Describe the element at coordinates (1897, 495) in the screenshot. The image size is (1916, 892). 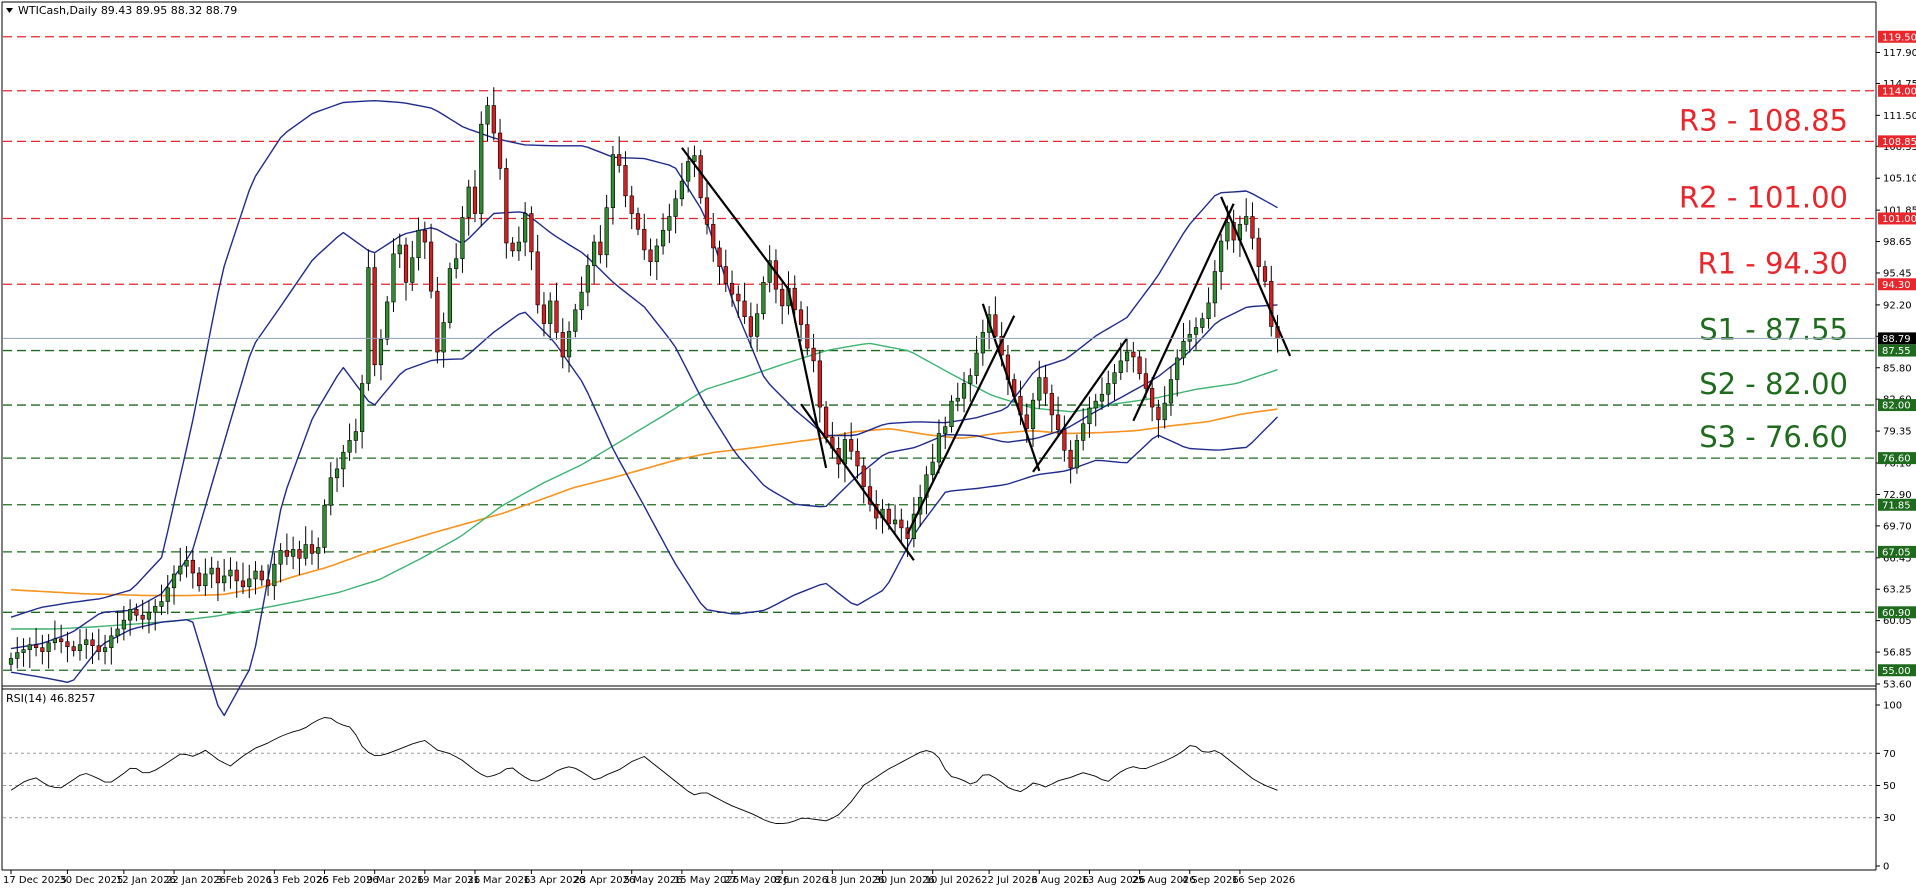
I see `price-axis-tick-label: 72.90` at that location.